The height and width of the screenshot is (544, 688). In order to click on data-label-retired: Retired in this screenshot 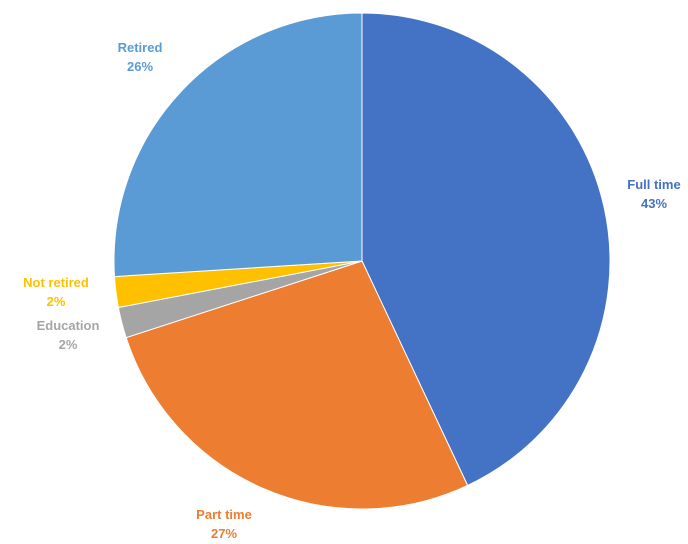, I will do `click(140, 47)`.